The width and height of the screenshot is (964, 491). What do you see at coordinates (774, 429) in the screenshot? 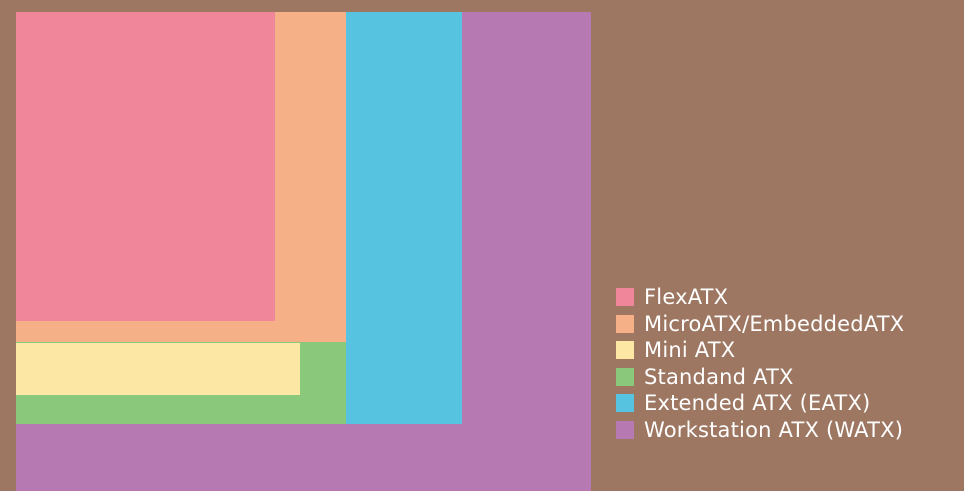
I see `legend-label: Workstation ATX (WATX)` at bounding box center [774, 429].